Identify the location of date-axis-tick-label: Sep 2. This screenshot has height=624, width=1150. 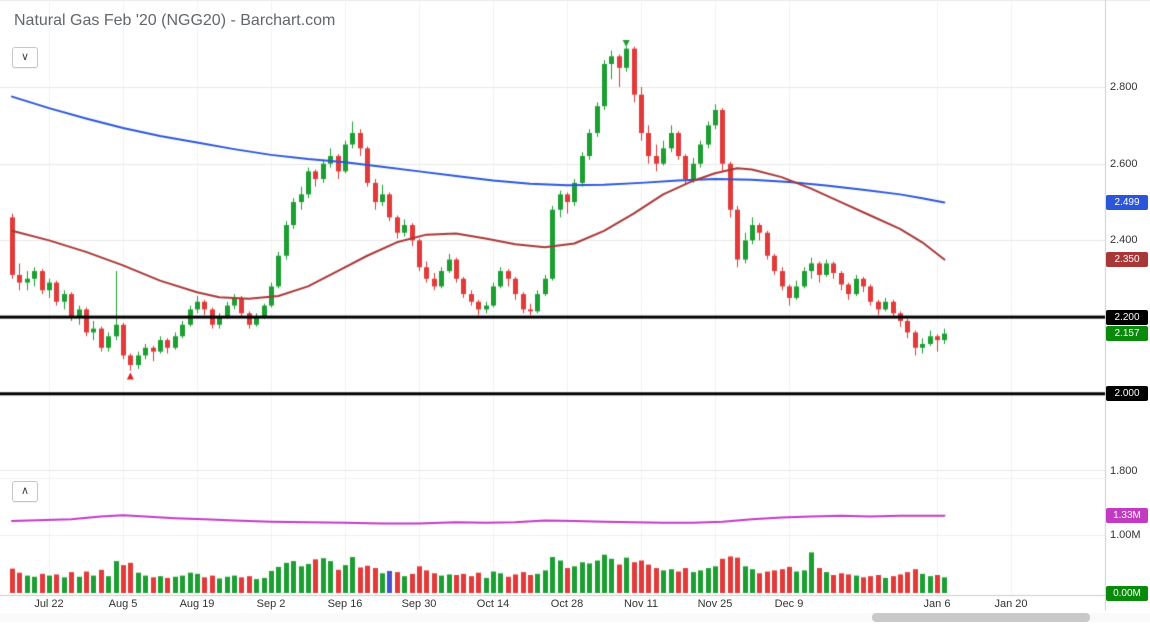
(271, 604).